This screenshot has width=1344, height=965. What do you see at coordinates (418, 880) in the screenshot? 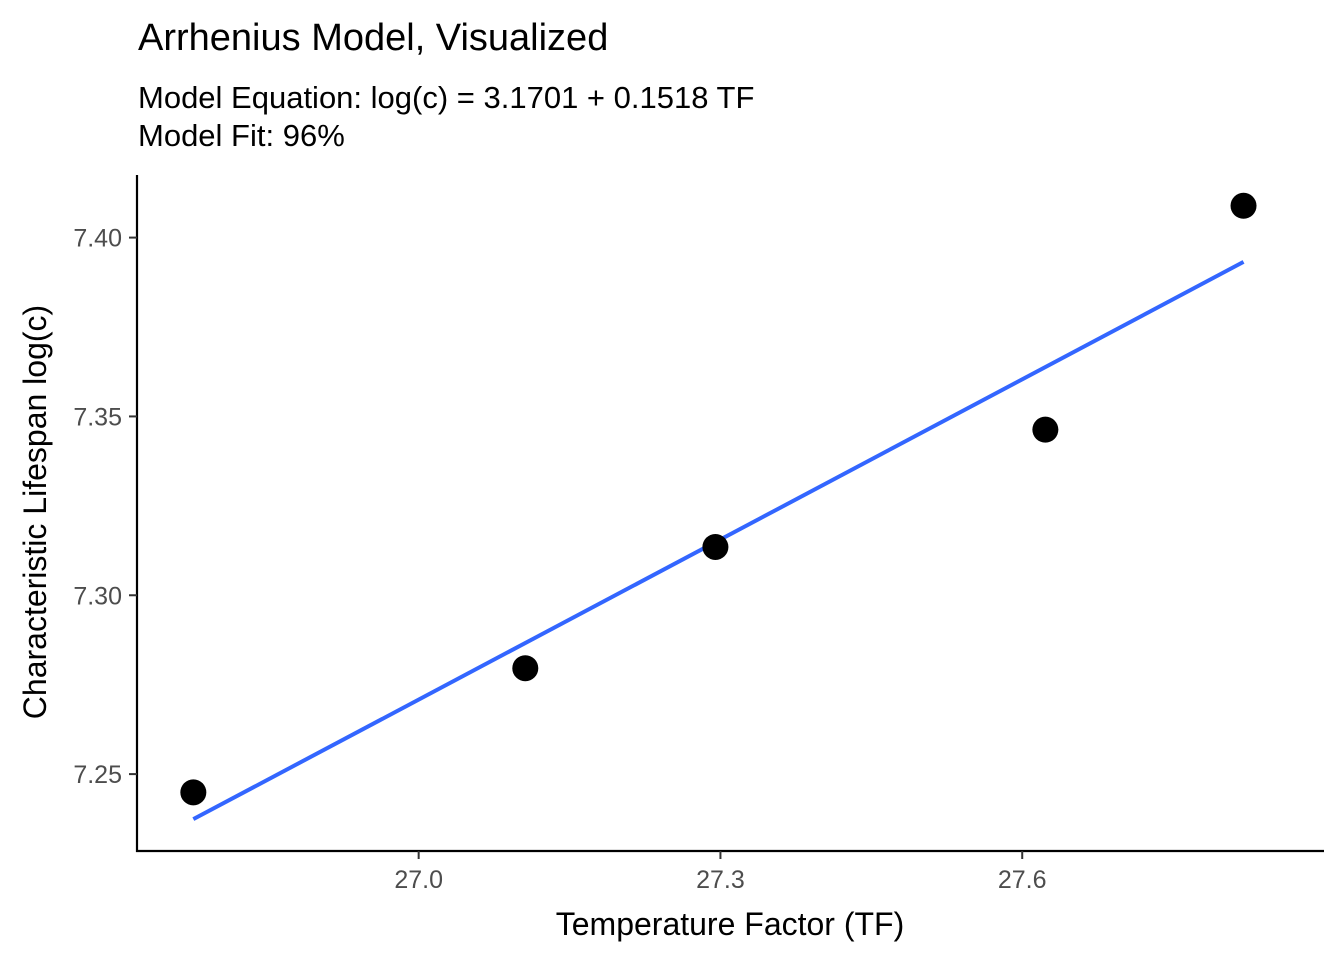
I see `x-tick-label: 27.0` at bounding box center [418, 880].